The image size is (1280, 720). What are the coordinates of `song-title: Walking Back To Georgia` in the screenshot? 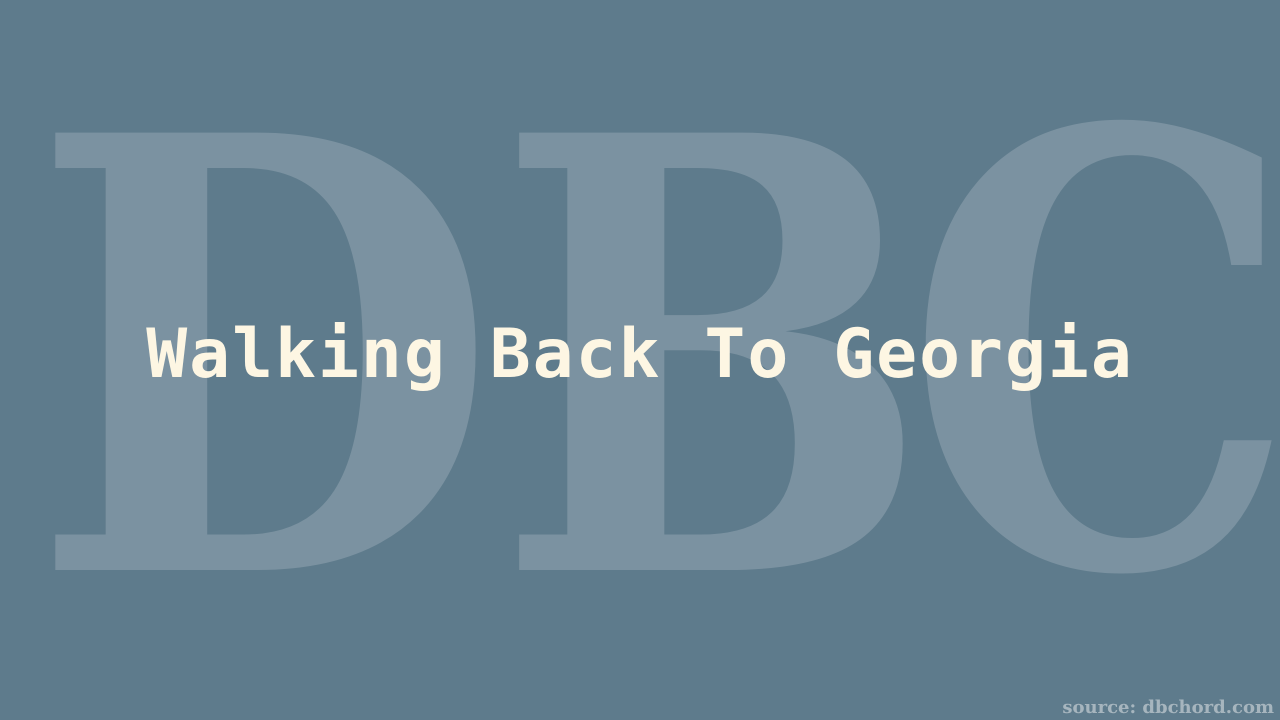 It's located at (640, 354).